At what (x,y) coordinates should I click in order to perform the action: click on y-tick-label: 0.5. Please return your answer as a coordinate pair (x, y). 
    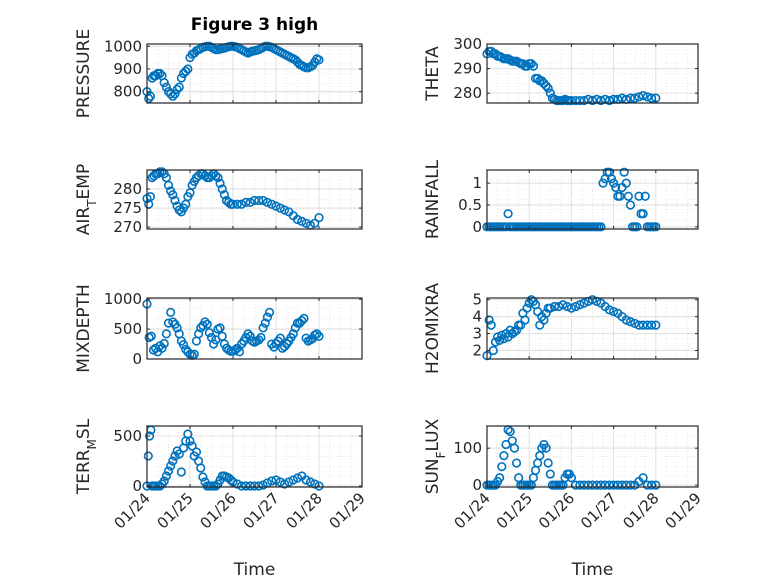
    Looking at the image, I should click on (470, 205).